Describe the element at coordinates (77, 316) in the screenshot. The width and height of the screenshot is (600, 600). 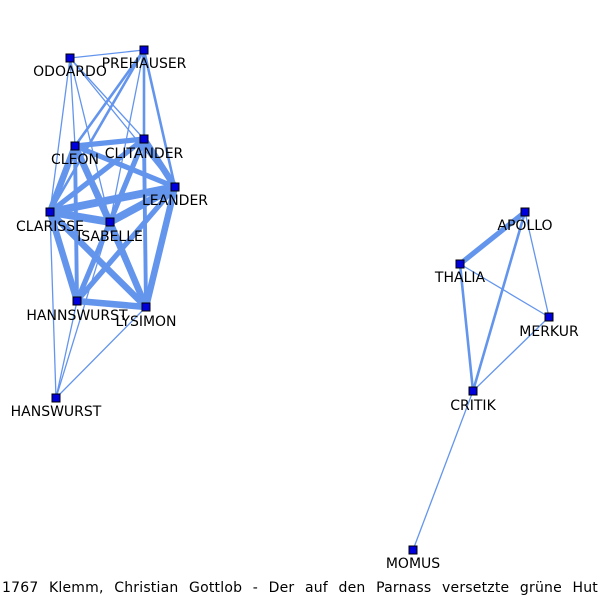
I see `node-label-hannswurst: HANNSWURST` at that location.